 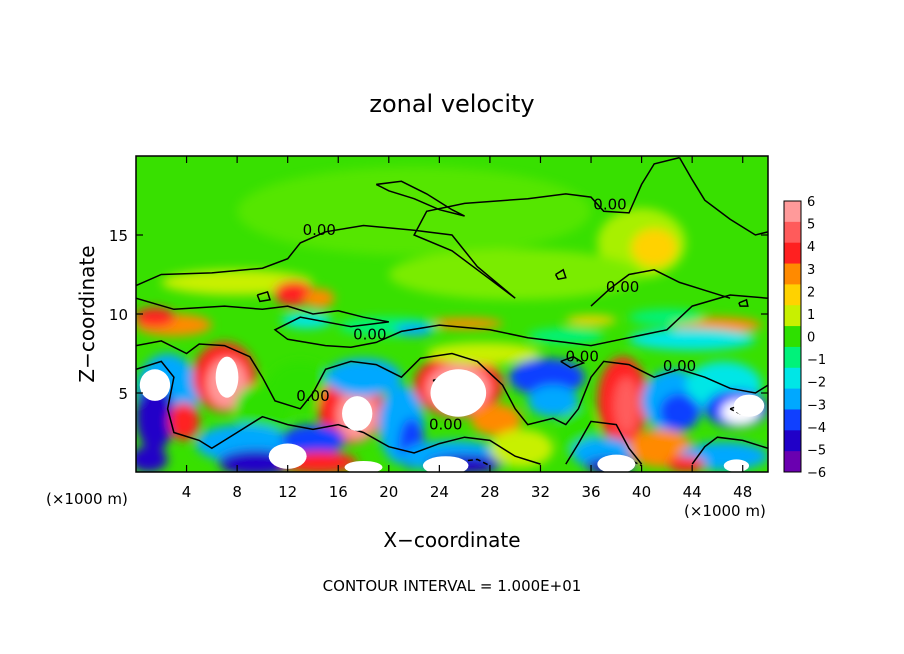 I want to click on colorbar-label: −3, so click(x=816, y=405).